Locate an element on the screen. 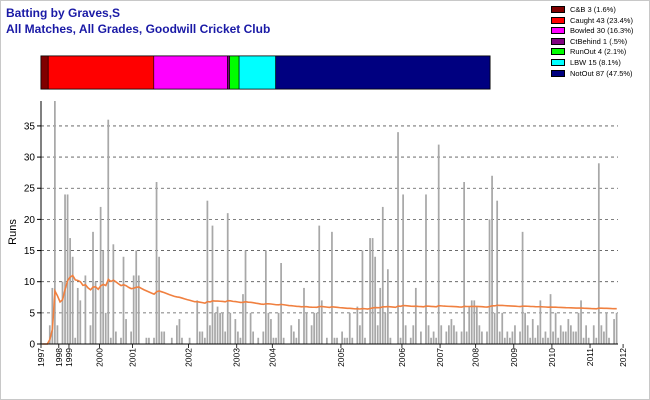 Image resolution: width=650 pixels, height=400 pixels. legend-label: NotOut 87 (47.5%) is located at coordinates (601, 73).